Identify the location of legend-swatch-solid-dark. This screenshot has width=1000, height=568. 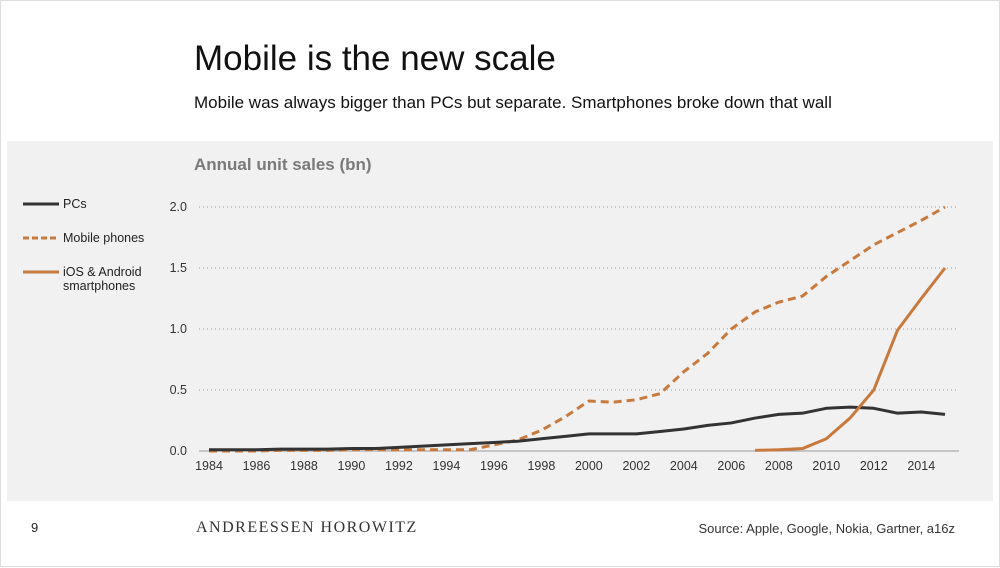
(41, 204).